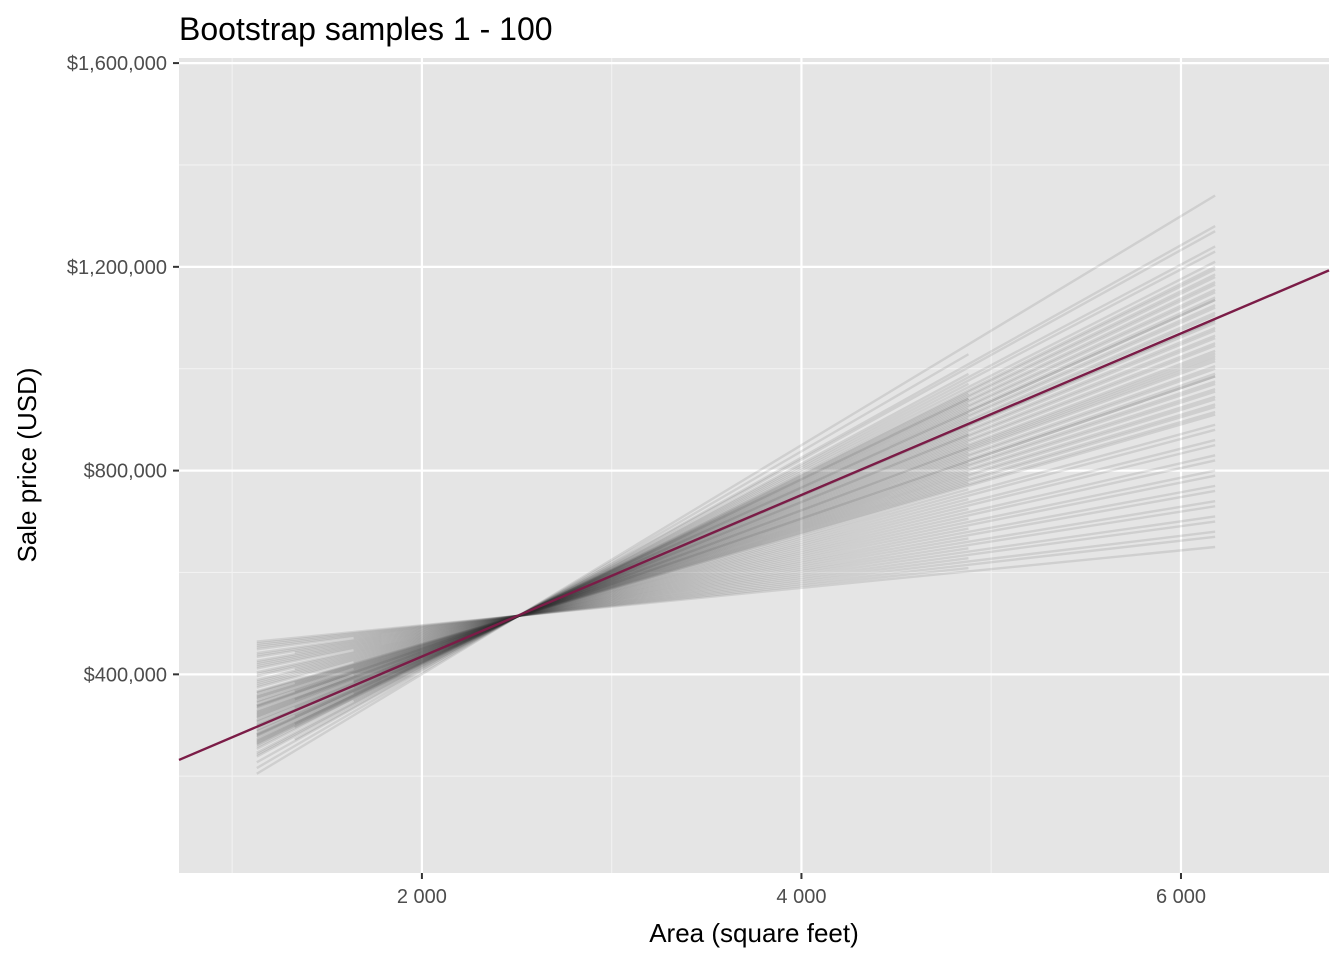 The width and height of the screenshot is (1344, 960). I want to click on y-axis: $400,000 $800,000 $1,200,000 $1,600,000, so click(123, 369).